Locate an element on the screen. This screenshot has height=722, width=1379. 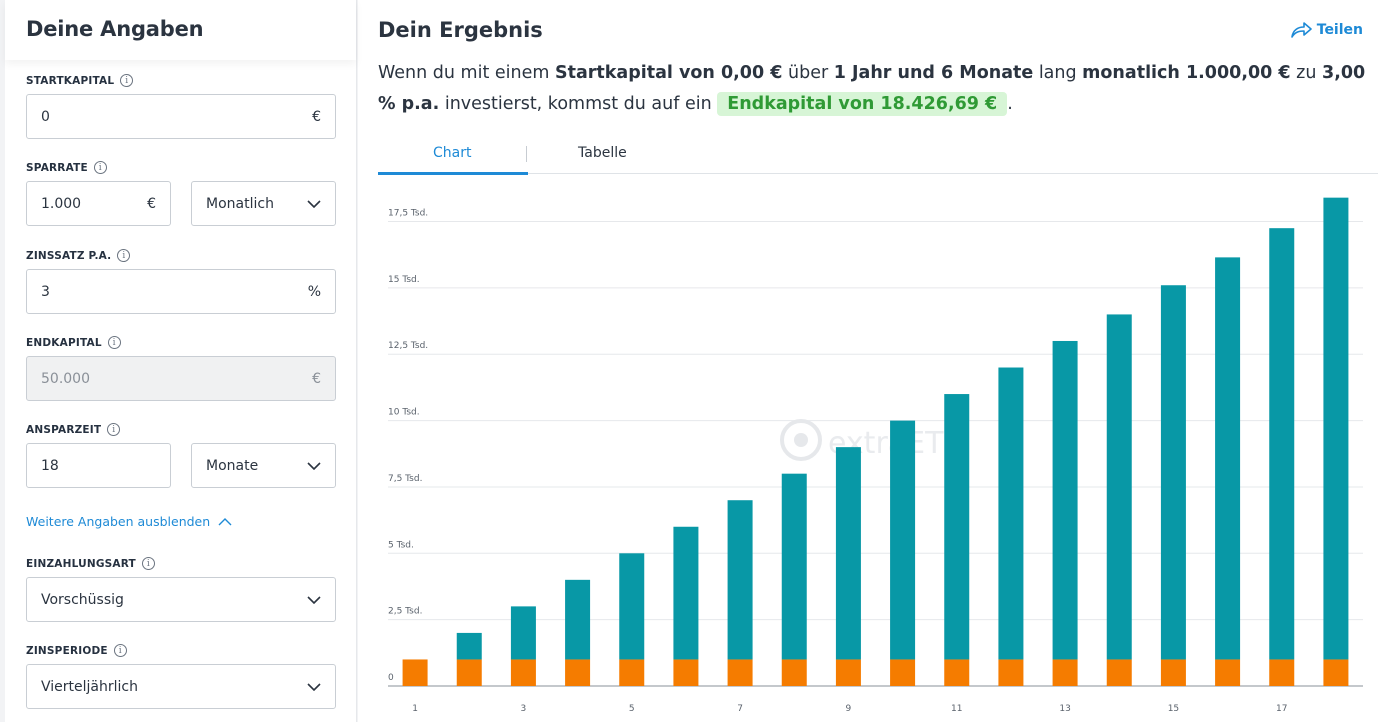
sparrate-label: SPARRATE i is located at coordinates (66, 167).